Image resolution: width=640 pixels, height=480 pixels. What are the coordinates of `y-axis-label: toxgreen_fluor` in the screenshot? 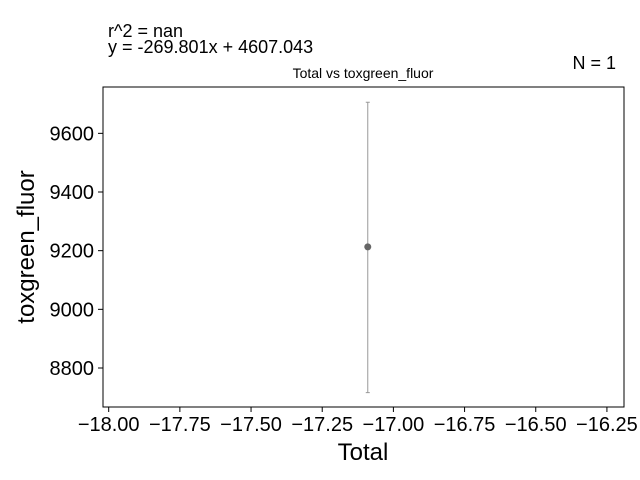 It's located at (26, 246).